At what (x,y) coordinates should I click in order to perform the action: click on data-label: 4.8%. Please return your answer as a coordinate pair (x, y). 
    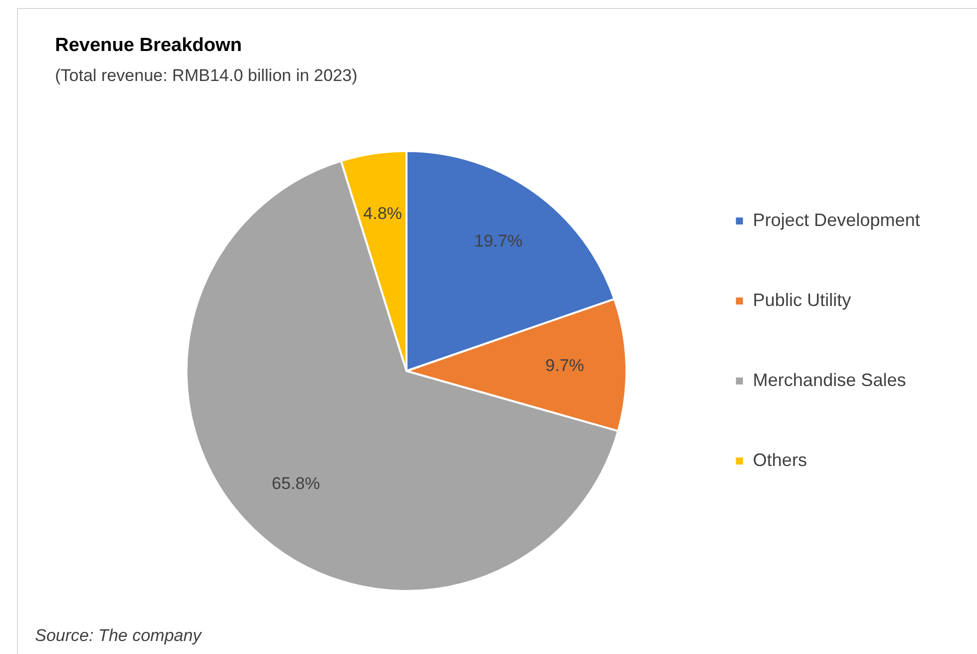
    Looking at the image, I should click on (382, 214).